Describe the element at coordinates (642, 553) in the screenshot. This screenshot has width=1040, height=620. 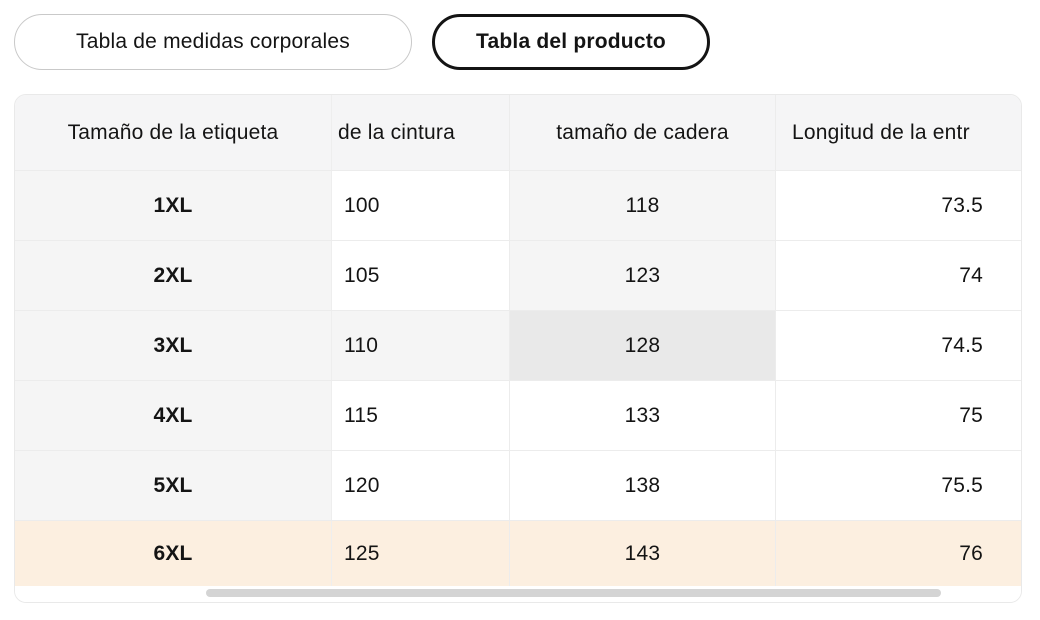
I see `cell-hip-value: 143` at that location.